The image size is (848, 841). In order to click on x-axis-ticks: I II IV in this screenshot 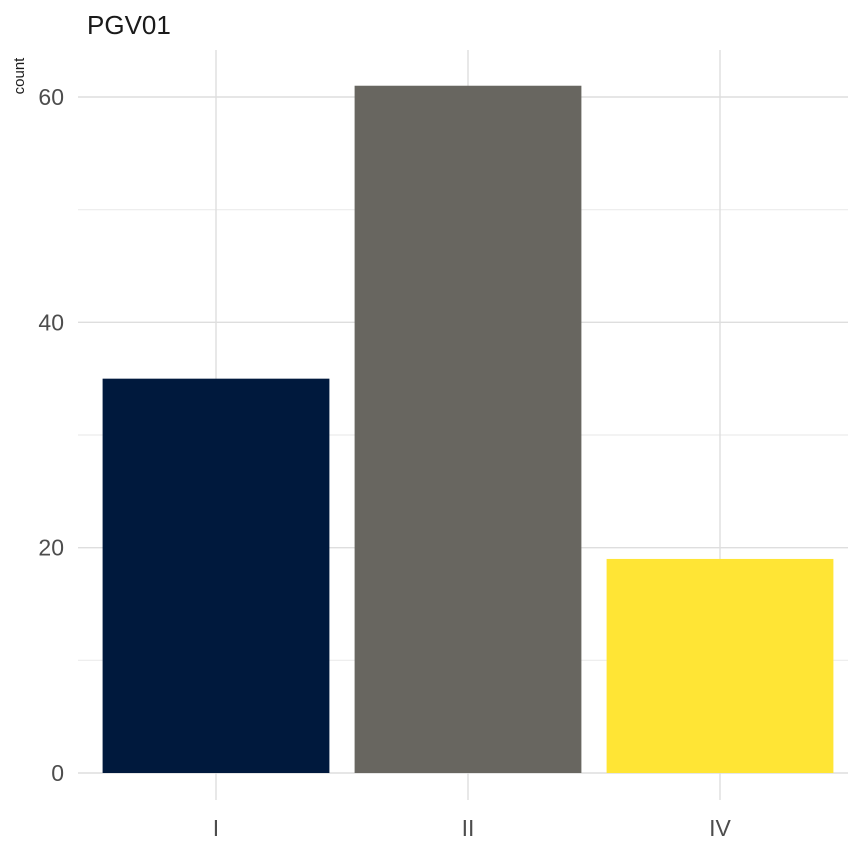, I will do `click(472, 828)`.